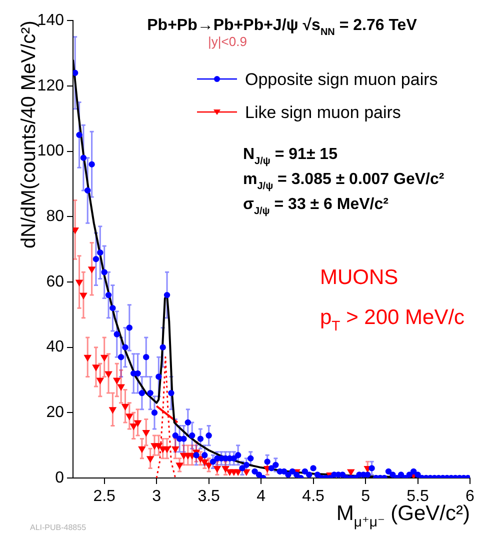  I want to click on y-tick-label: 40, so click(55, 347).